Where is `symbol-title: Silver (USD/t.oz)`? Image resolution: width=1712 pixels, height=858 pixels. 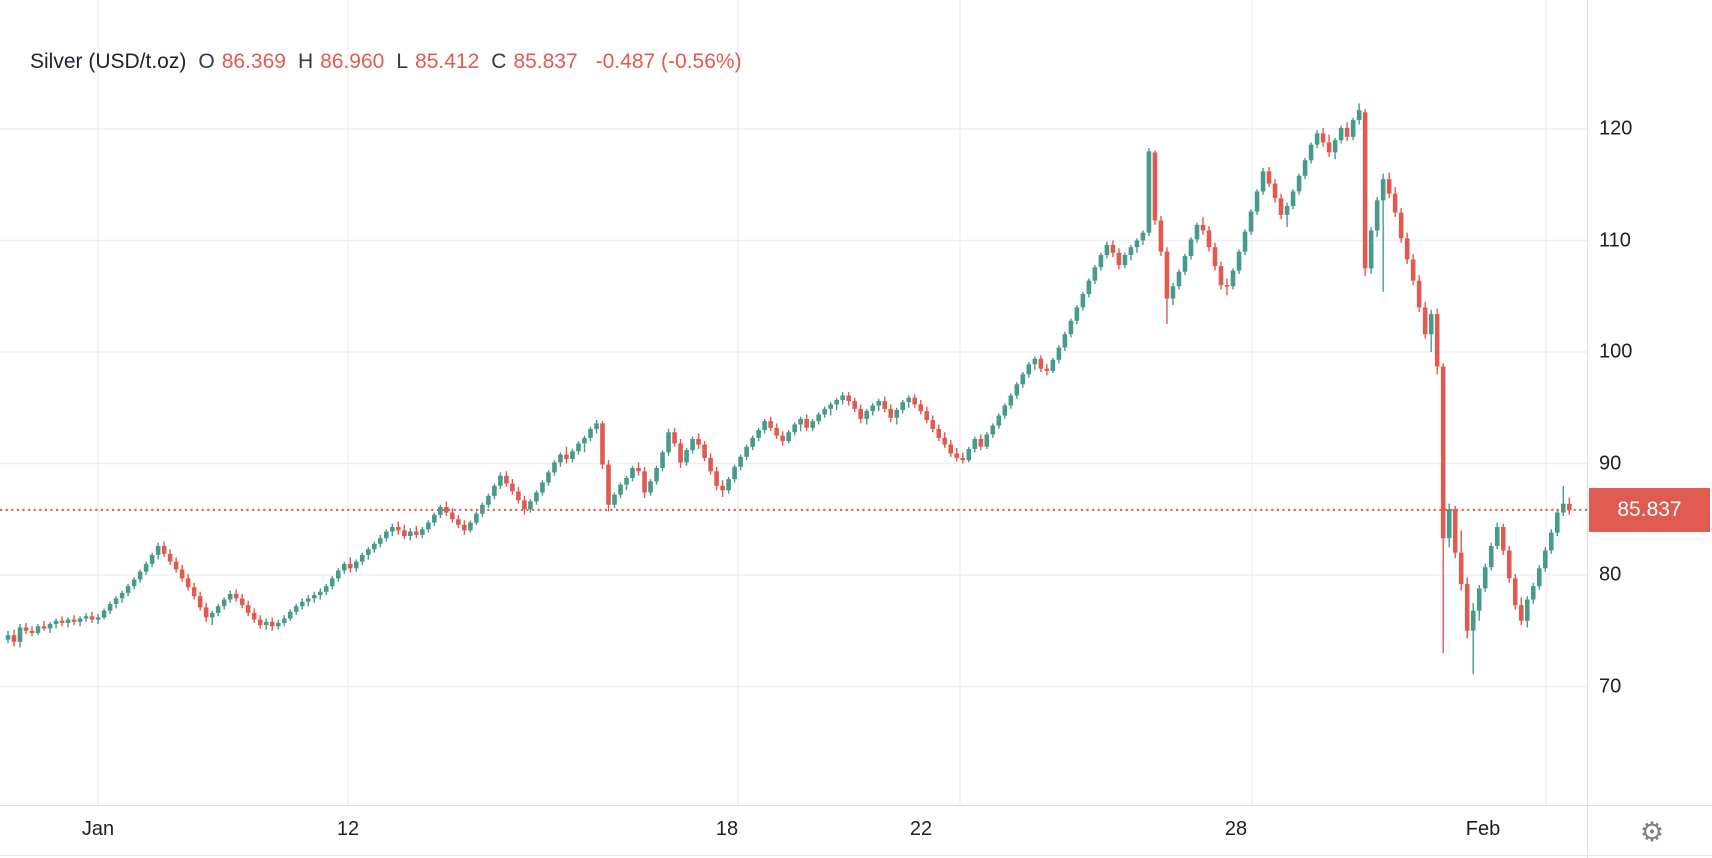
symbol-title: Silver (USD/t.oz) is located at coordinates (108, 61).